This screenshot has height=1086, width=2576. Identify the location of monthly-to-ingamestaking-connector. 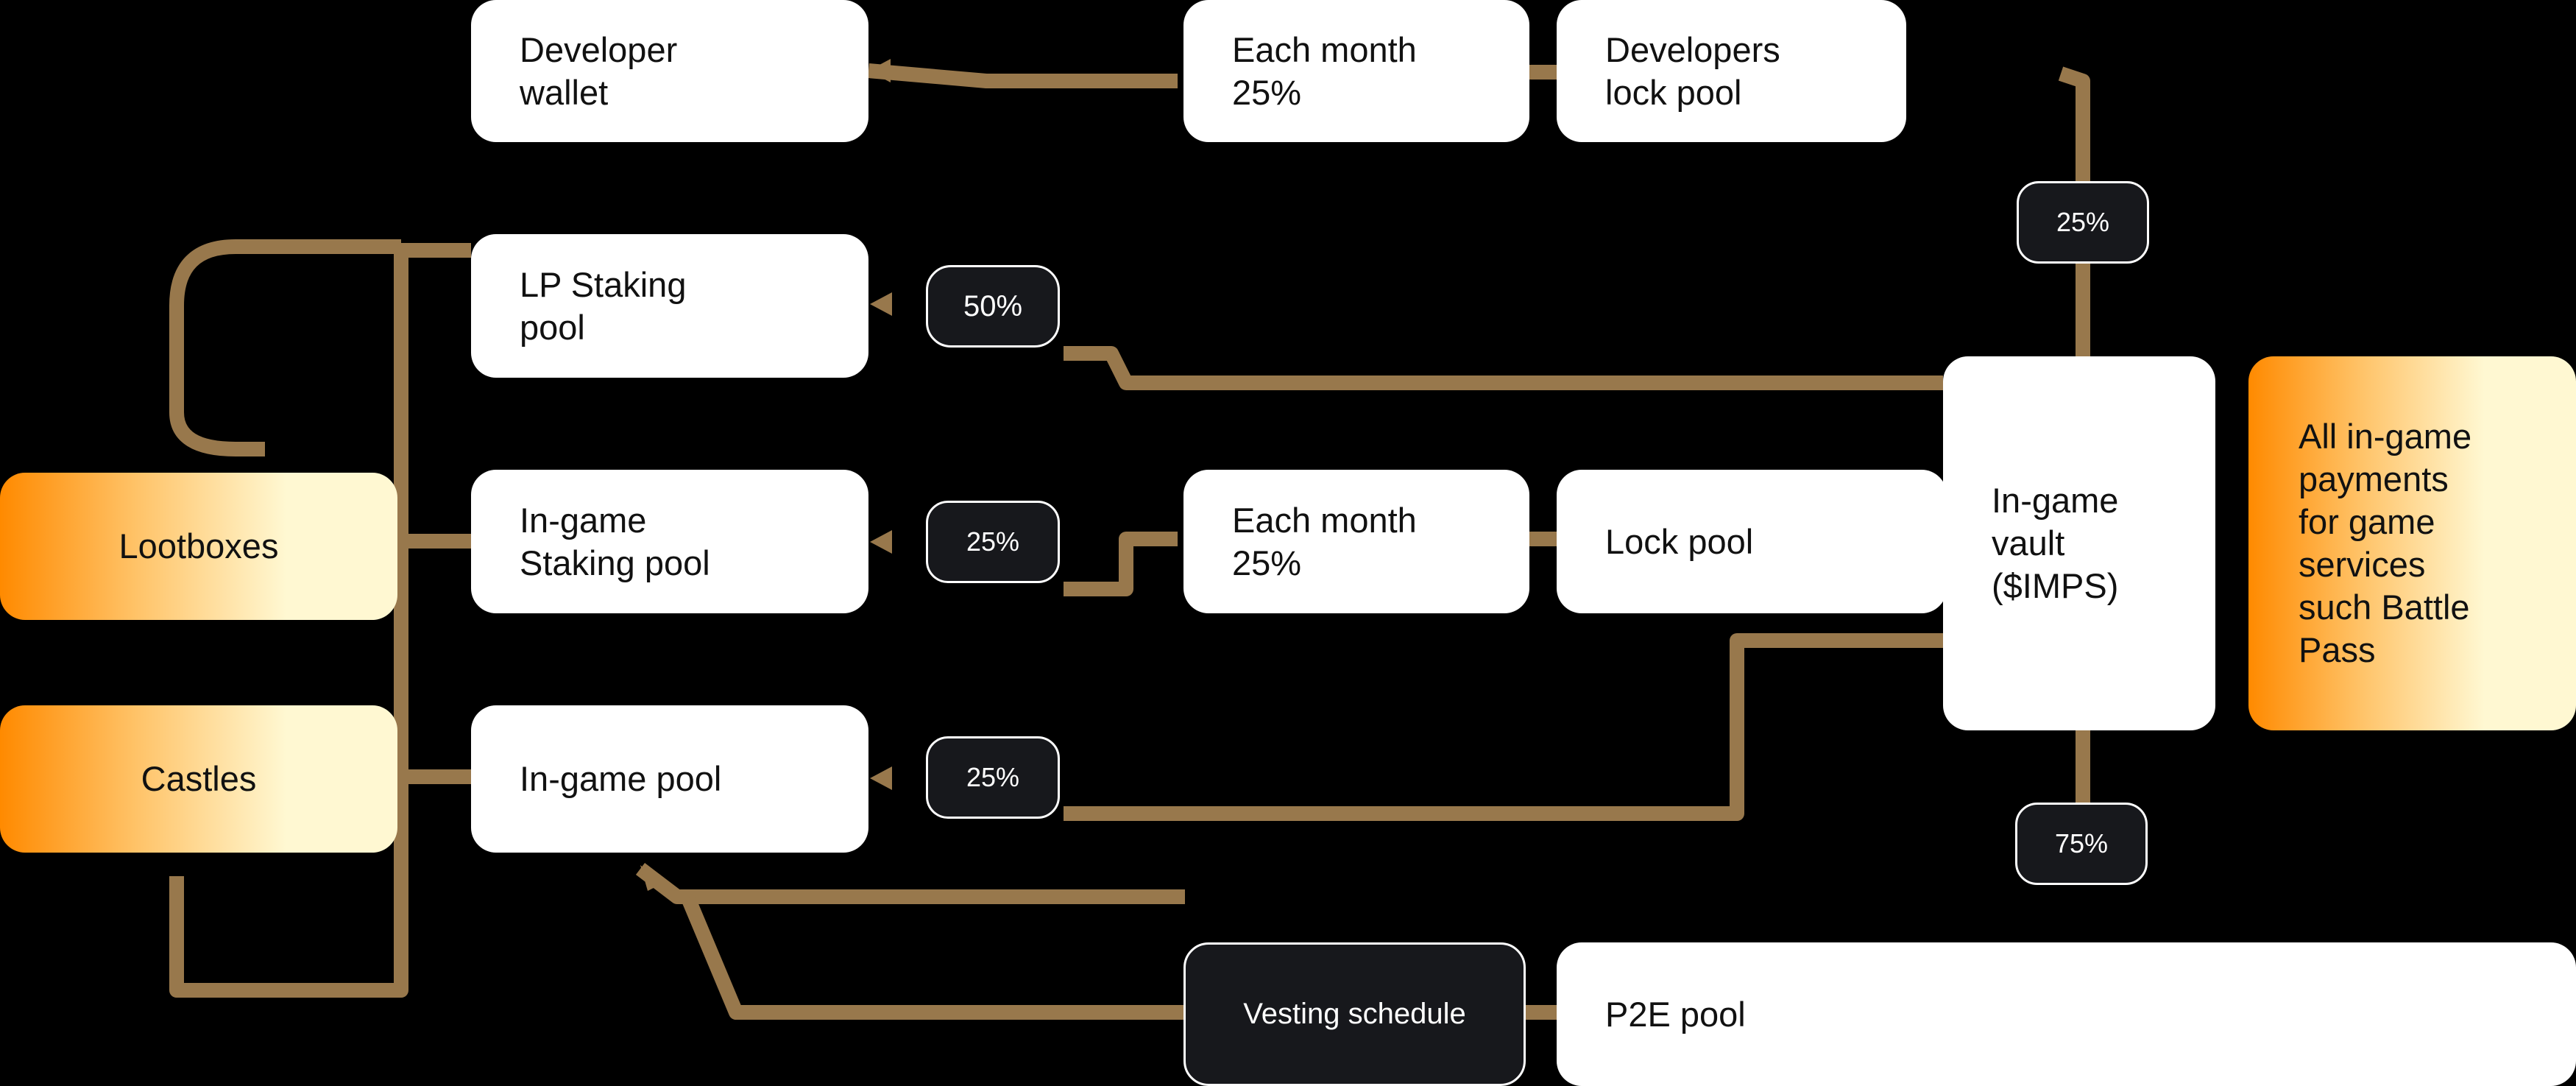
(1121, 564).